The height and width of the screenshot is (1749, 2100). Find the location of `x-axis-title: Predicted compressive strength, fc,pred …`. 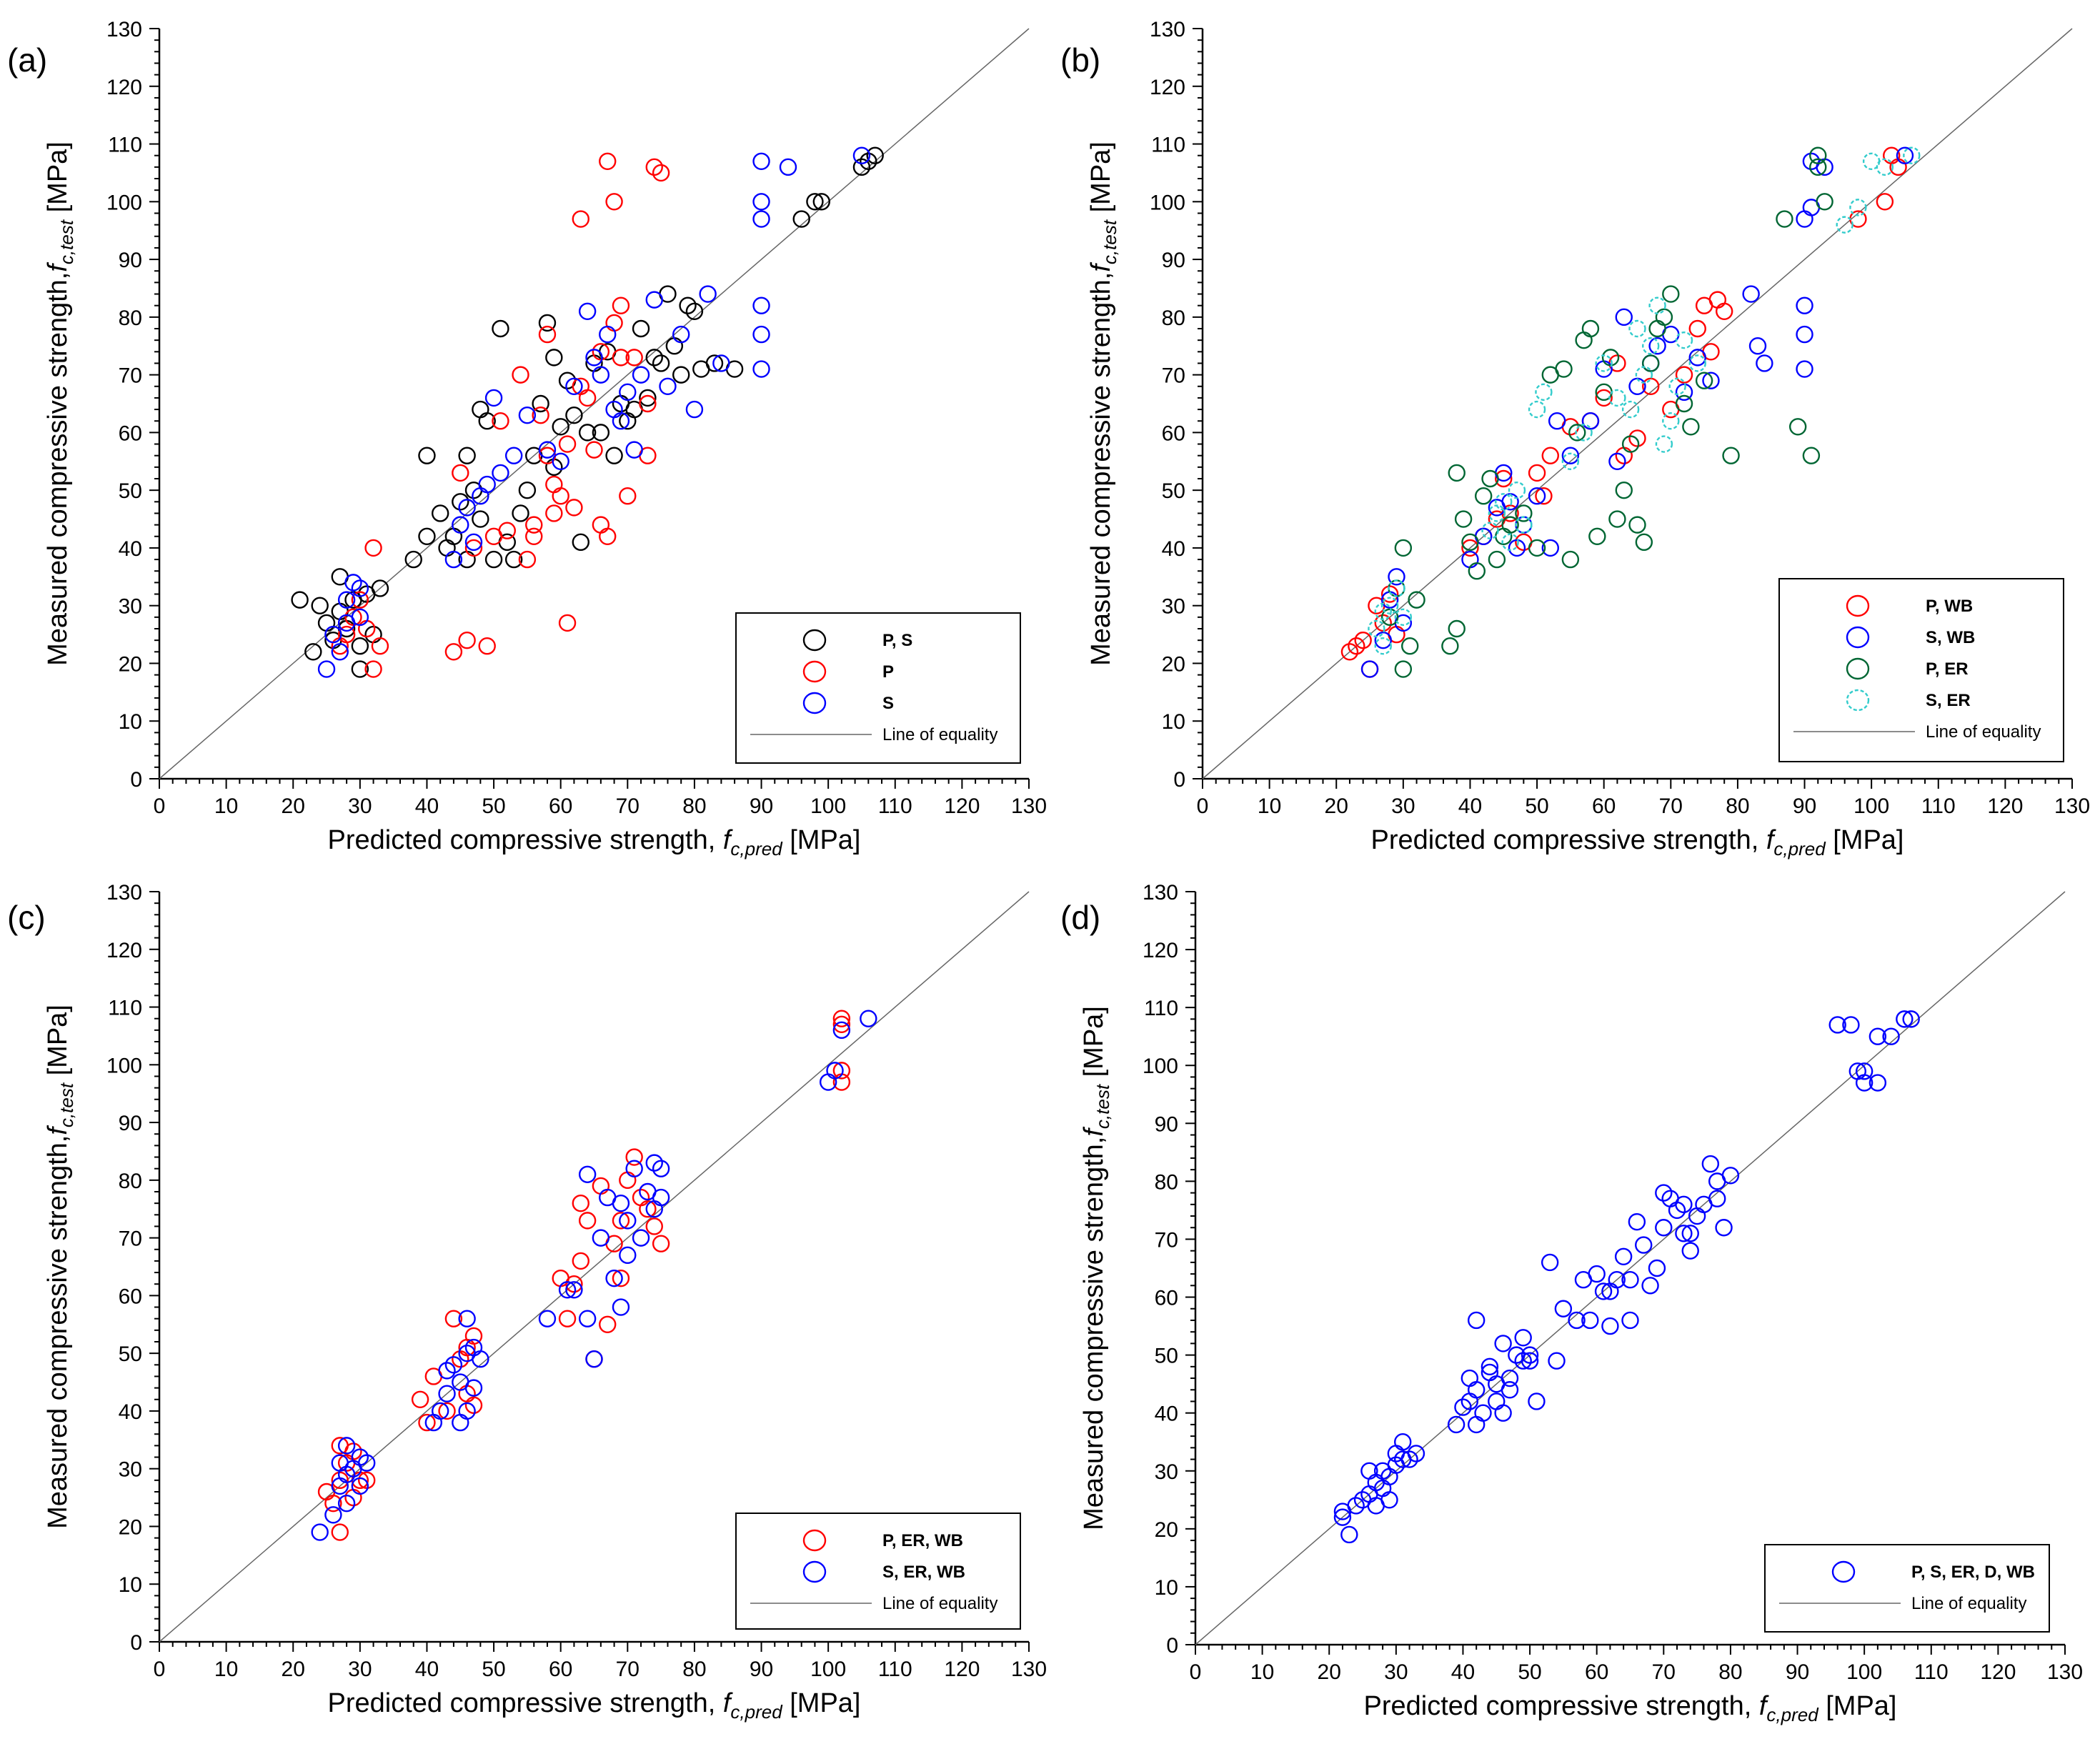

x-axis-title: Predicted compressive strength, fc,pred … is located at coordinates (1630, 1708).